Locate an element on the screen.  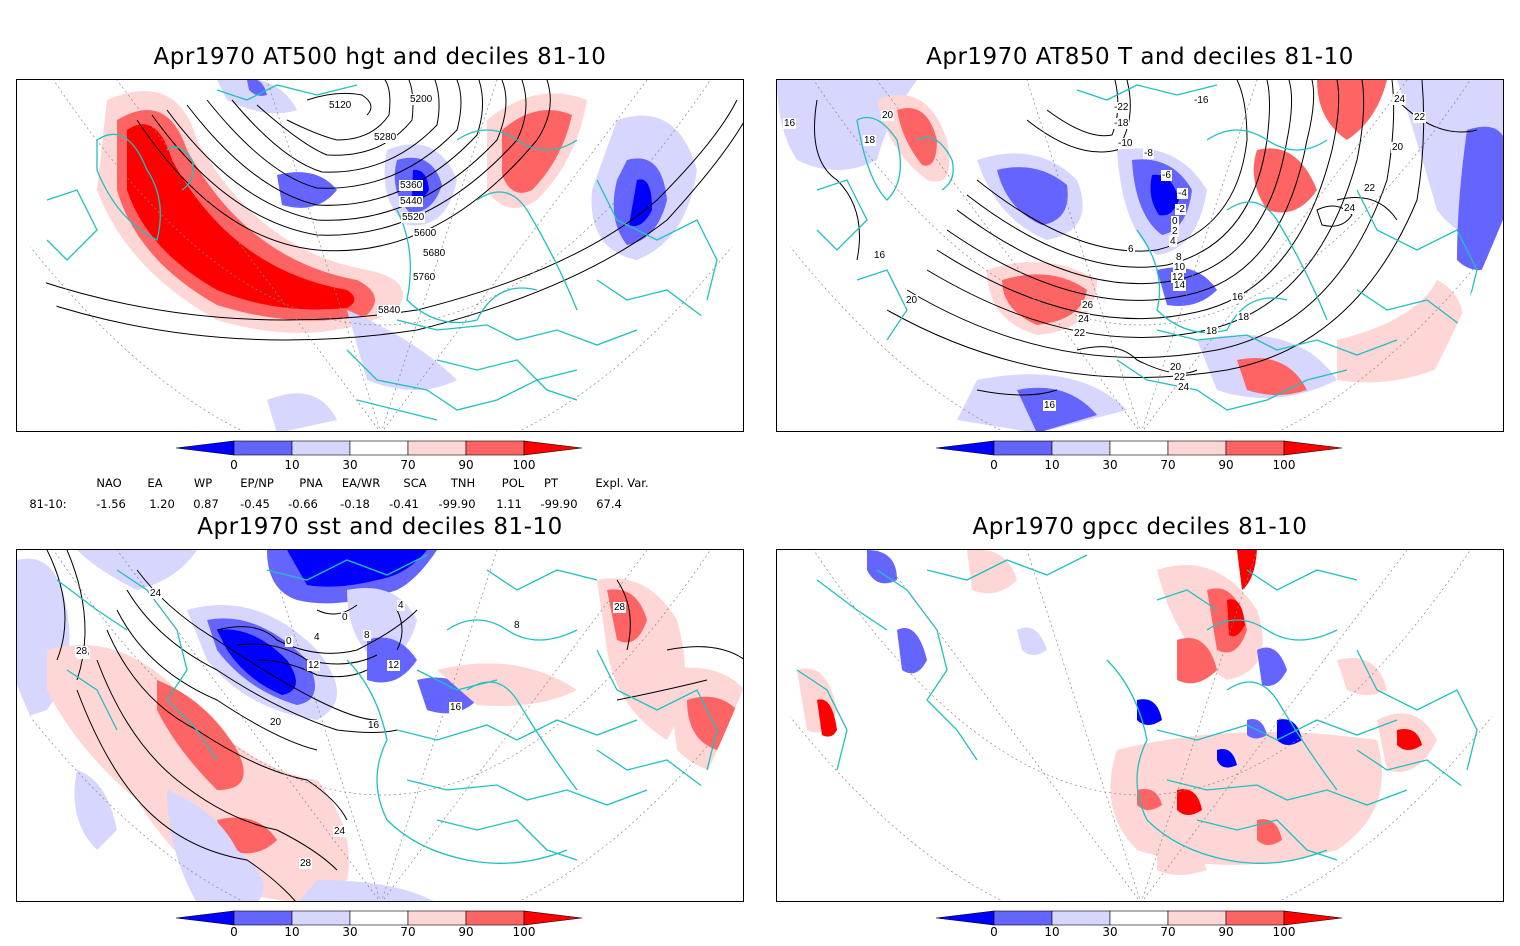
contour-label: -18 is located at coordinates (1121, 123).